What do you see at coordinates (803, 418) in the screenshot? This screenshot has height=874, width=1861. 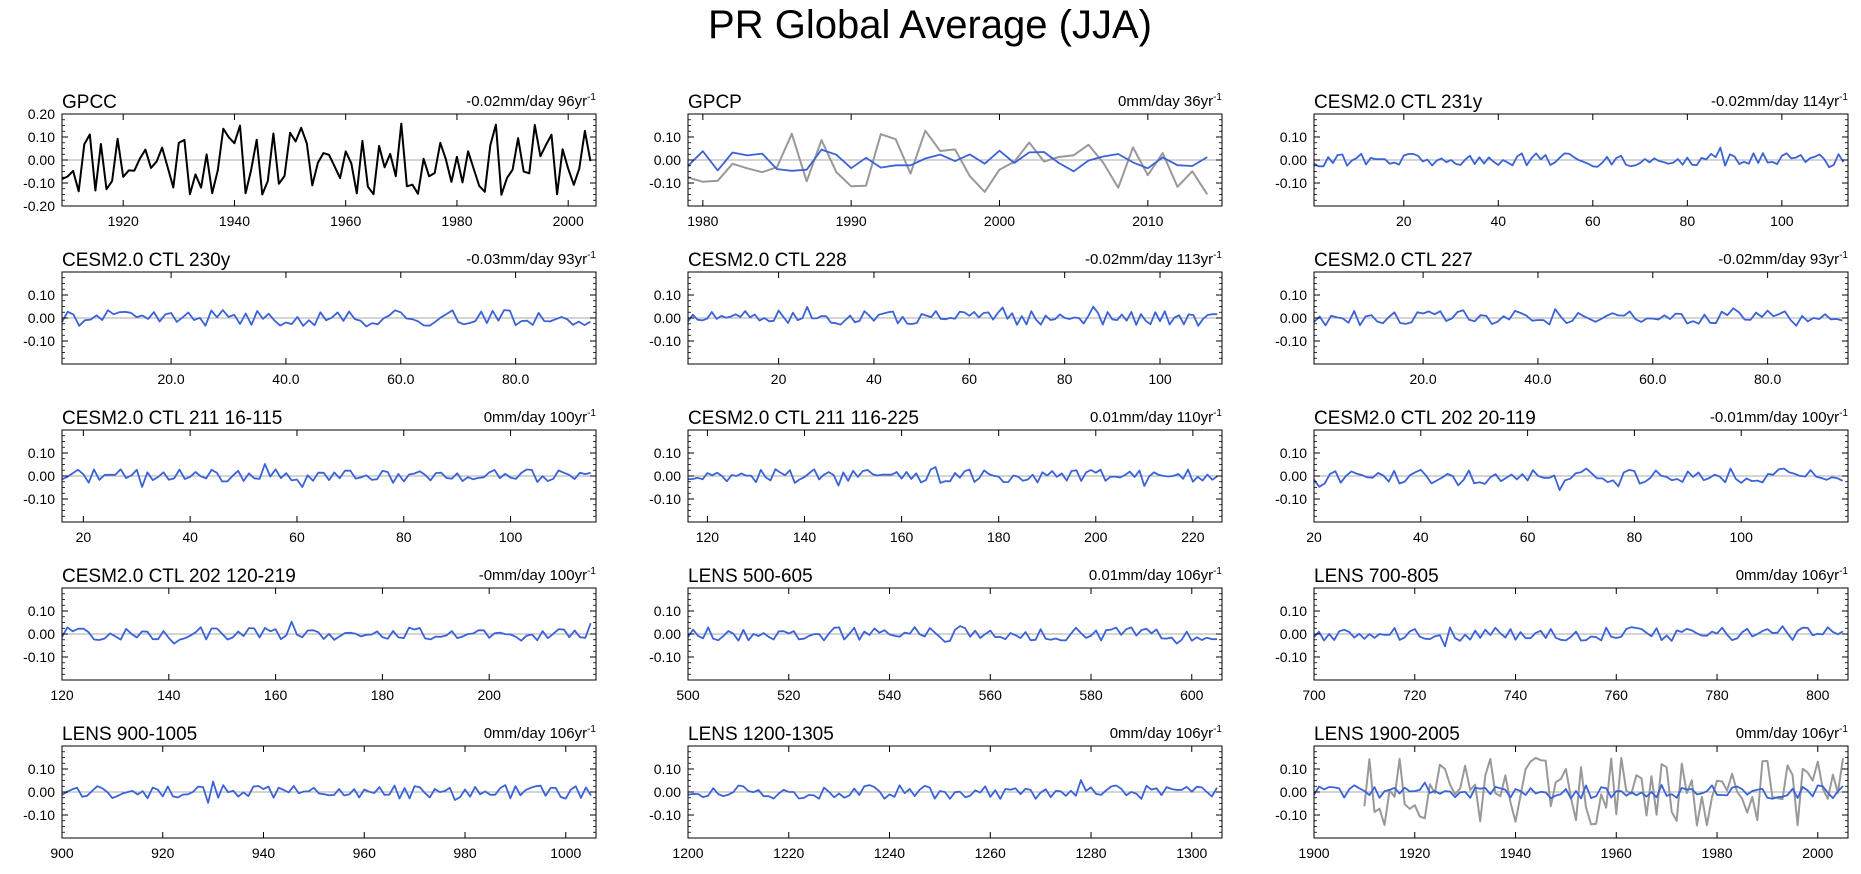 I see `panel-label: CESM2.0 CTL 211 116-225` at bounding box center [803, 418].